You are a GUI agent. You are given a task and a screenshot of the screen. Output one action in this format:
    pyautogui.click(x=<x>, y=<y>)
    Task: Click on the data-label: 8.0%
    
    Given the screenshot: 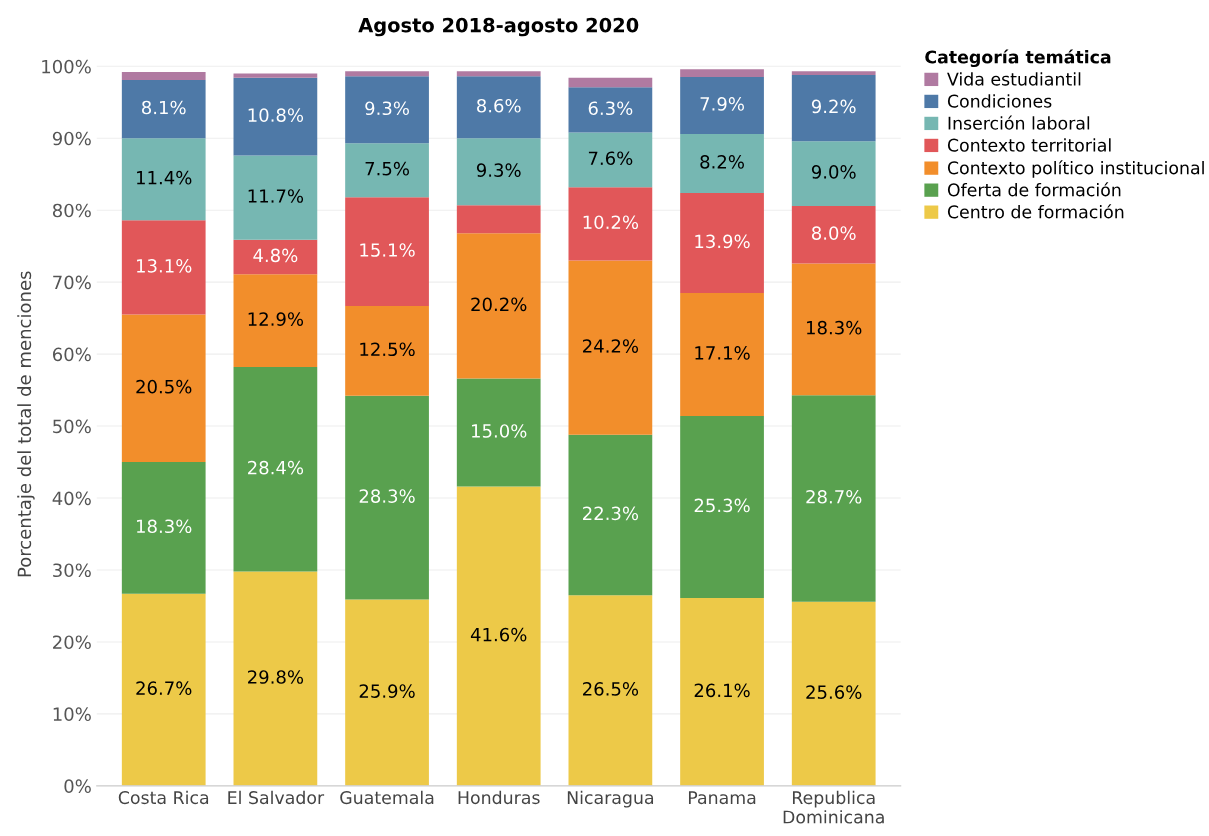 What is the action you would take?
    pyautogui.click(x=834, y=233)
    